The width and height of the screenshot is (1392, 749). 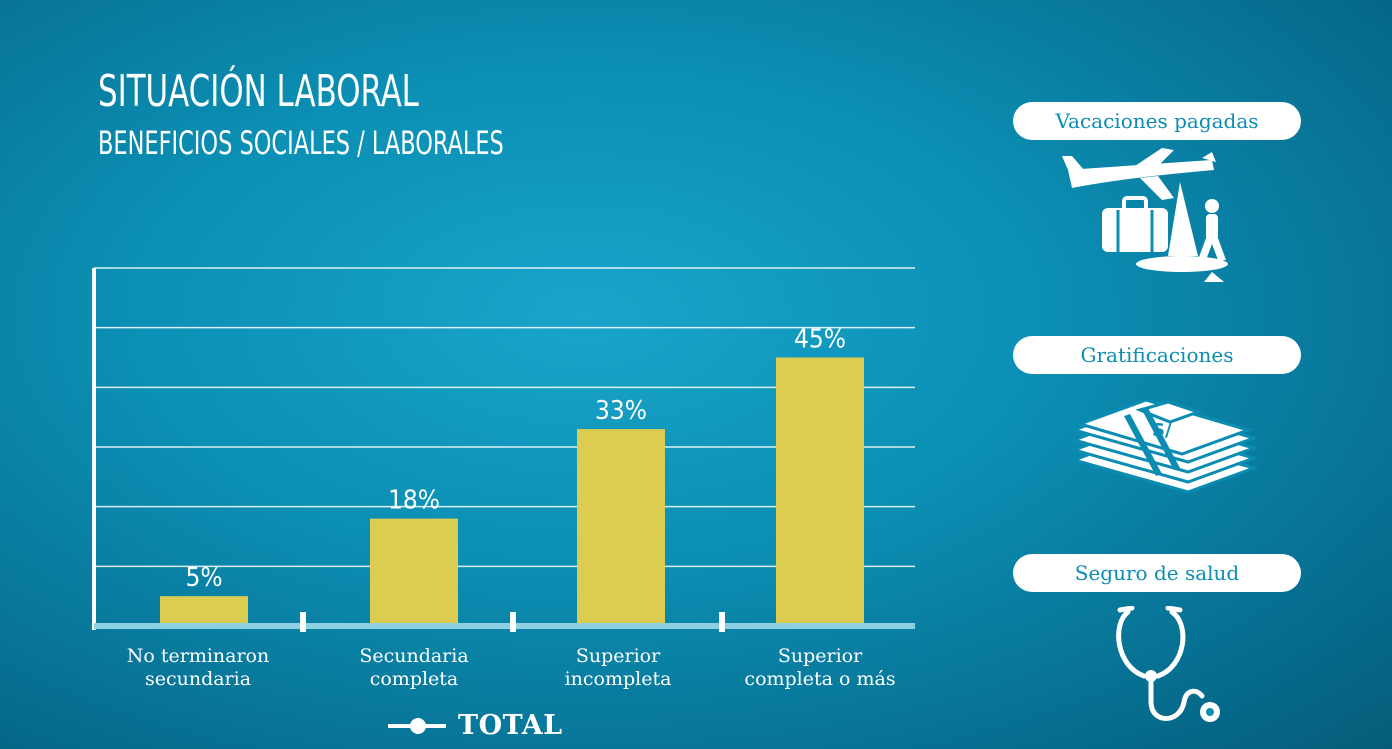 I want to click on stethoscope-icon, so click(x=1168, y=664).